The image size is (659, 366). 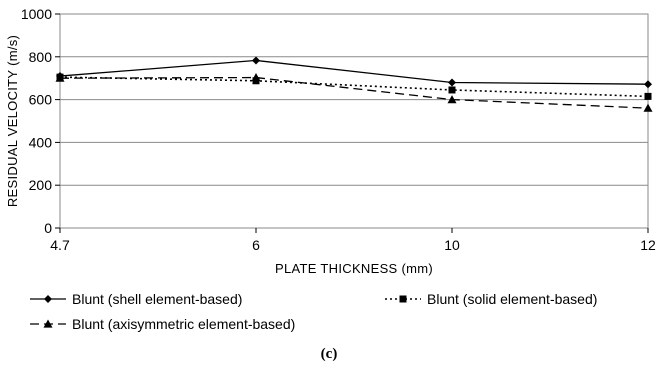 What do you see at coordinates (256, 245) in the screenshot?
I see `x-tick-label: 6` at bounding box center [256, 245].